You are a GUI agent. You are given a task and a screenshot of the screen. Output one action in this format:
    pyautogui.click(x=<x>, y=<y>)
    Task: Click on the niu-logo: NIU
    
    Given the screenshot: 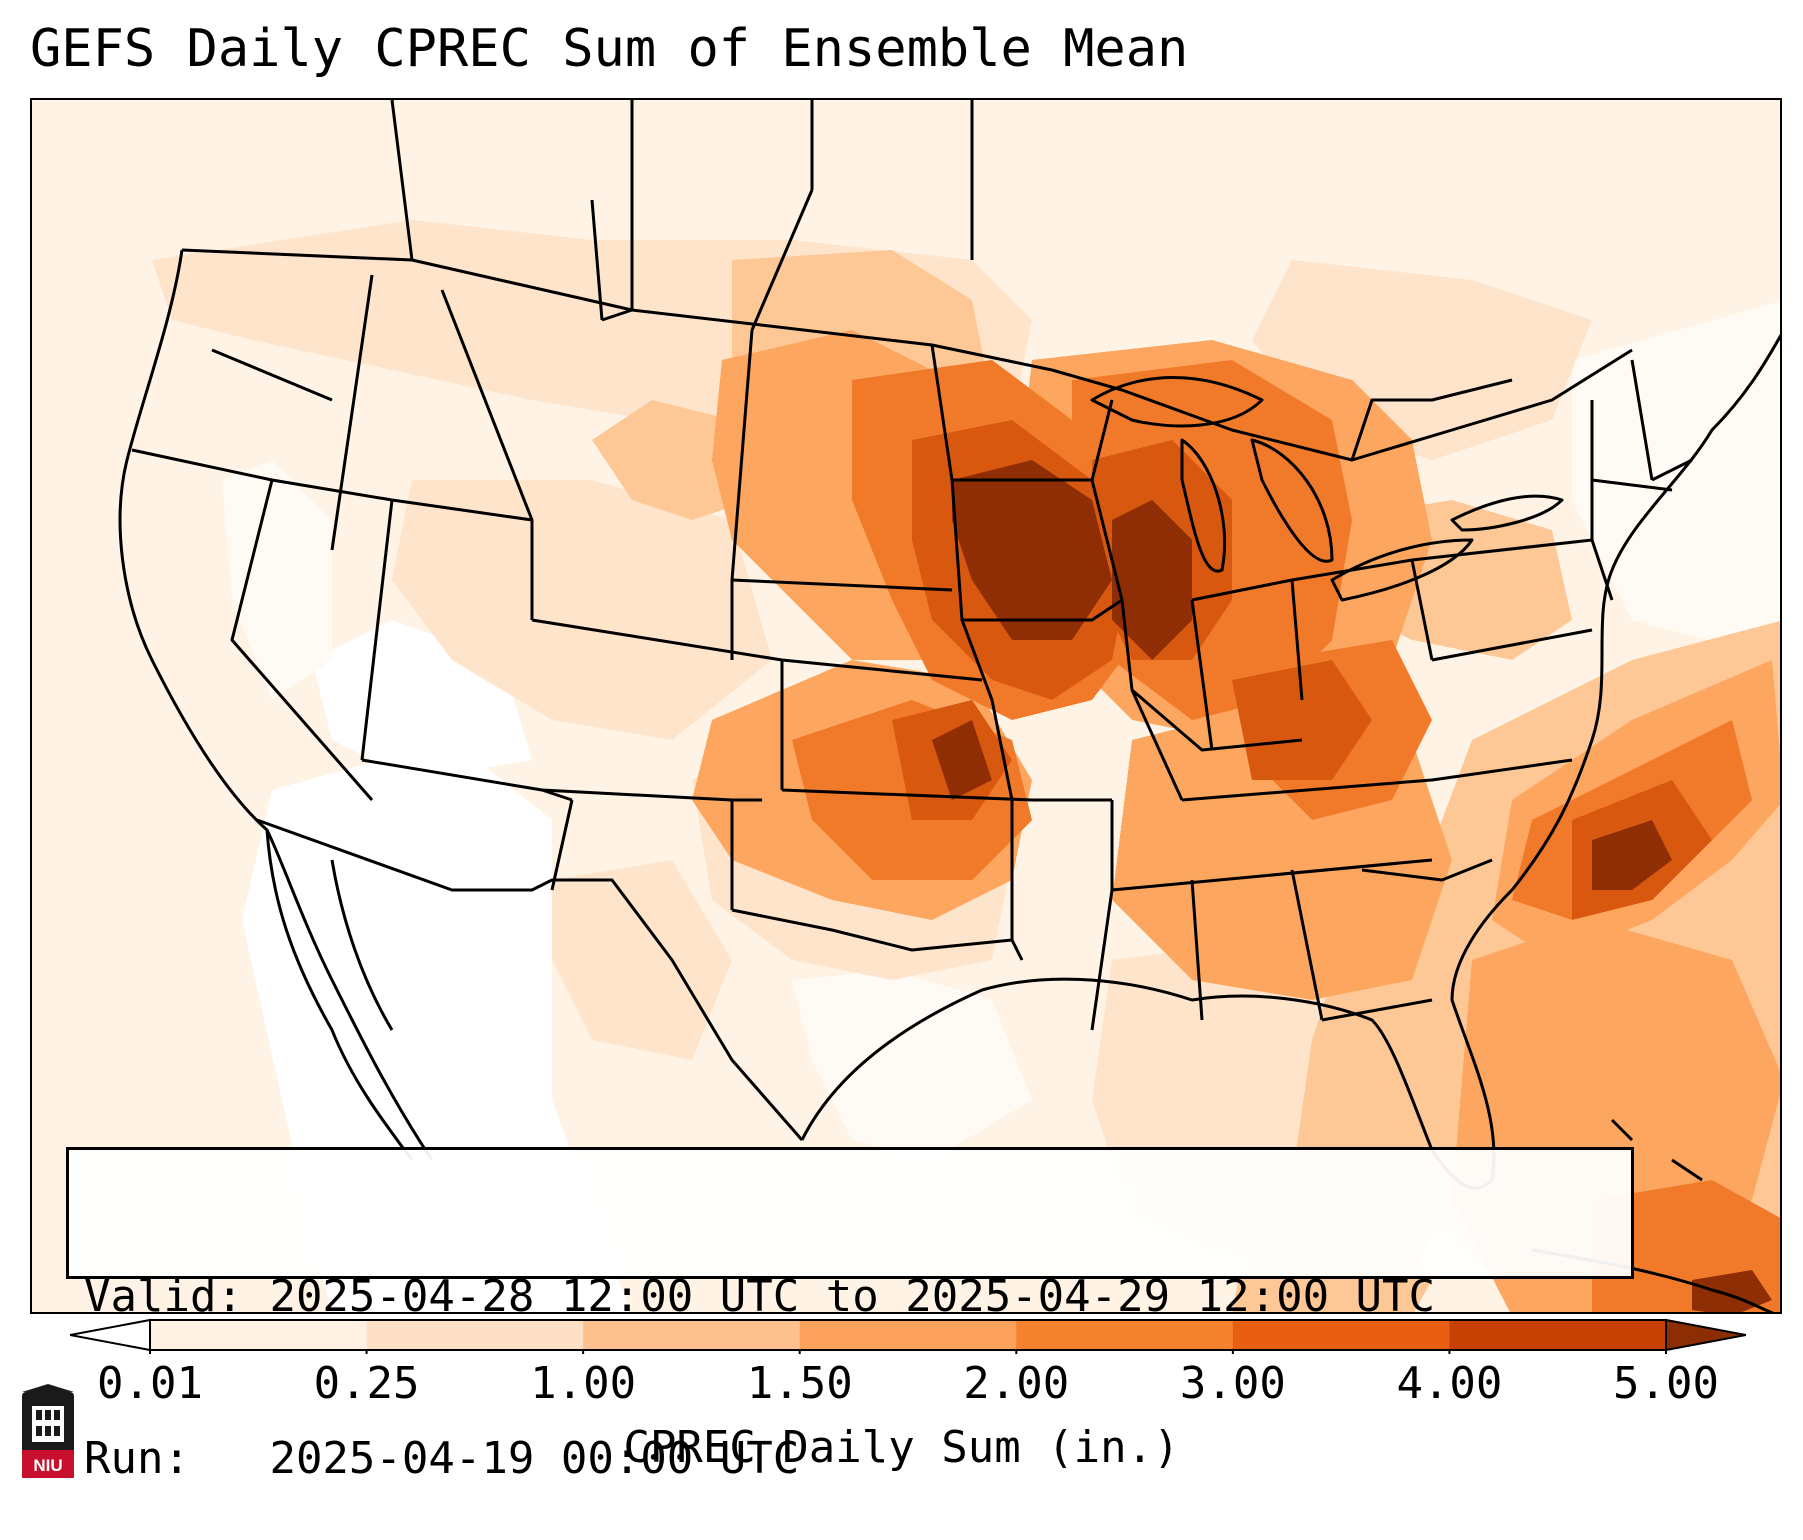 What is the action you would take?
    pyautogui.click(x=48, y=1431)
    